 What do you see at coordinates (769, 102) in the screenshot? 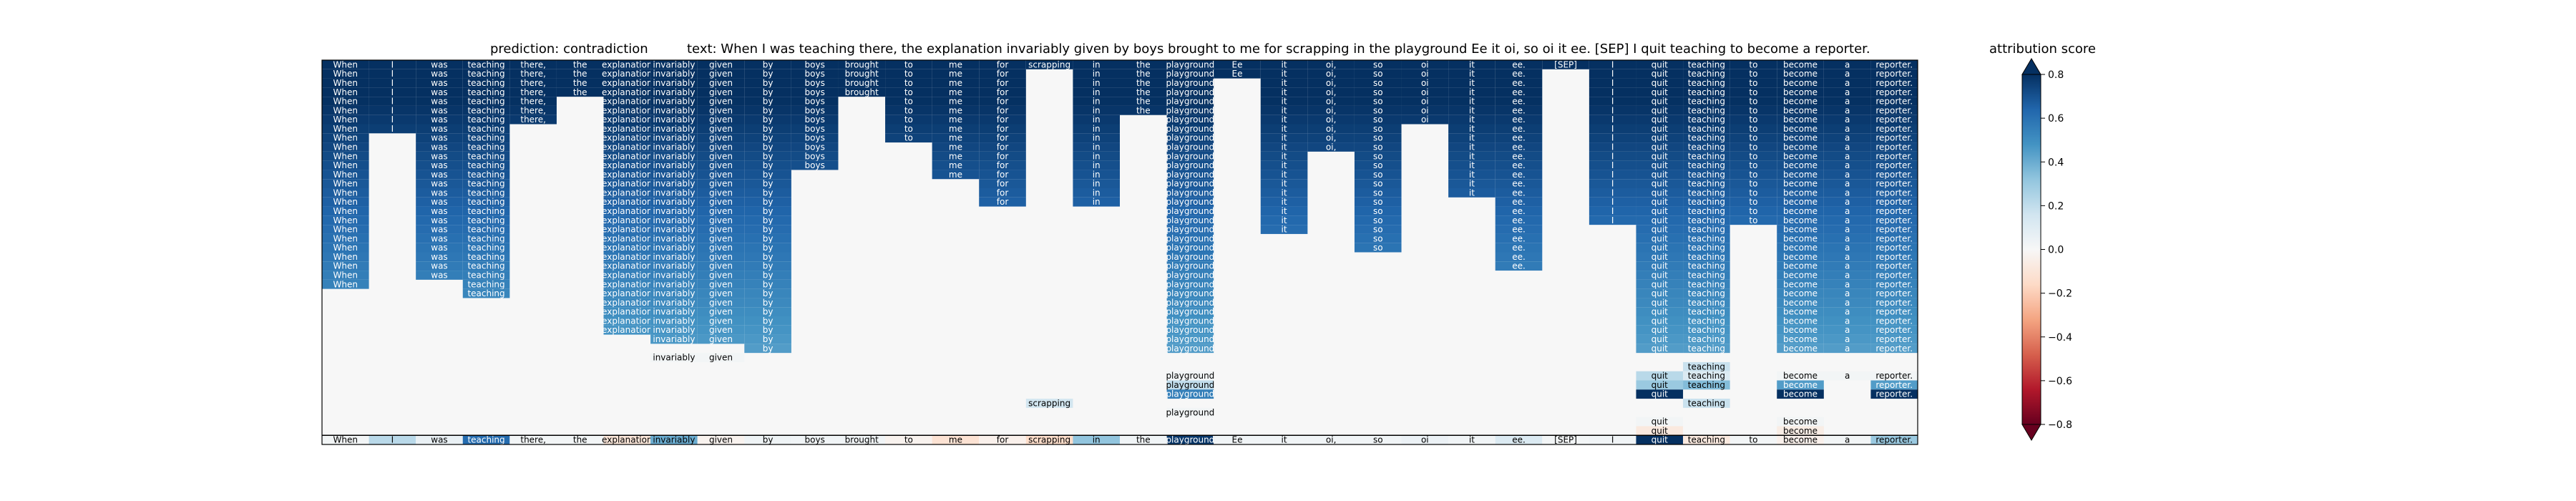
I see `cell-label: by` at bounding box center [769, 102].